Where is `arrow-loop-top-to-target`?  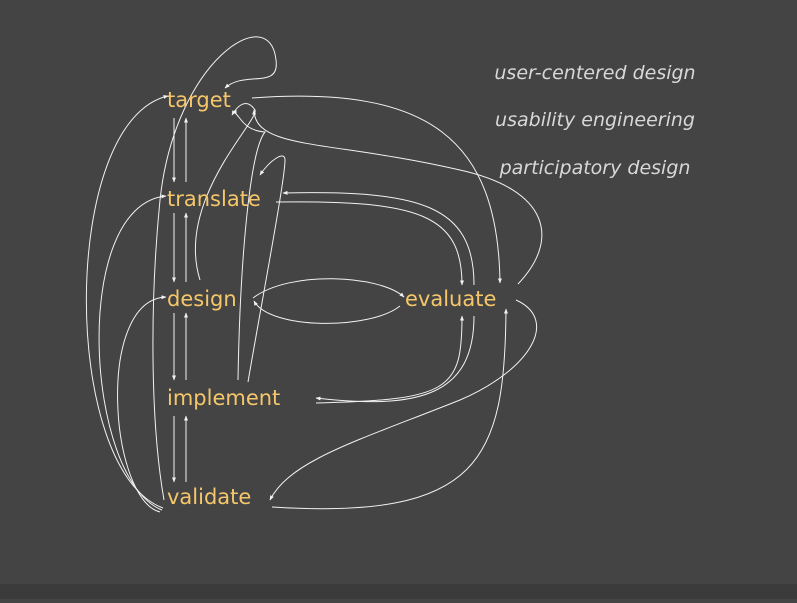
arrow-loop-top-to-target is located at coordinates (214, 268).